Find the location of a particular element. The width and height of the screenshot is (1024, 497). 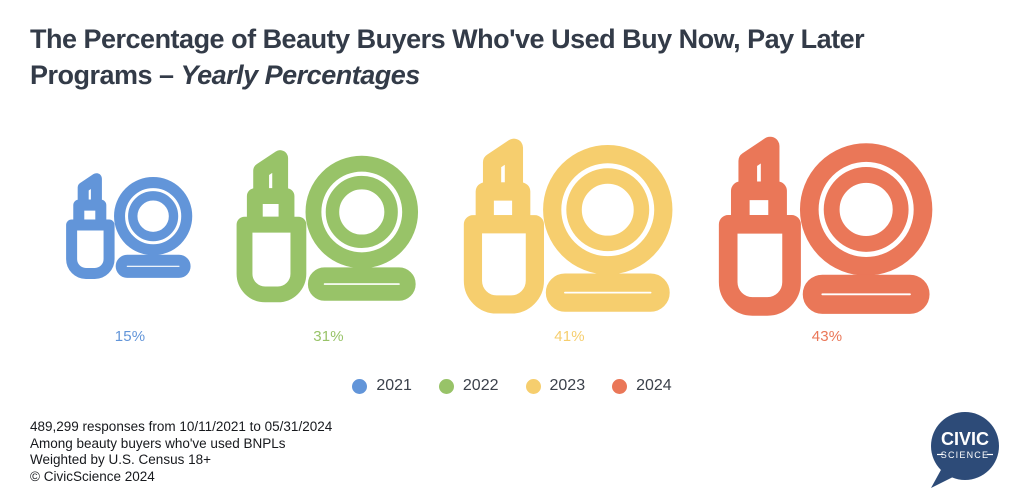

lipstick-compact-icon-2024 is located at coordinates (827, 226).